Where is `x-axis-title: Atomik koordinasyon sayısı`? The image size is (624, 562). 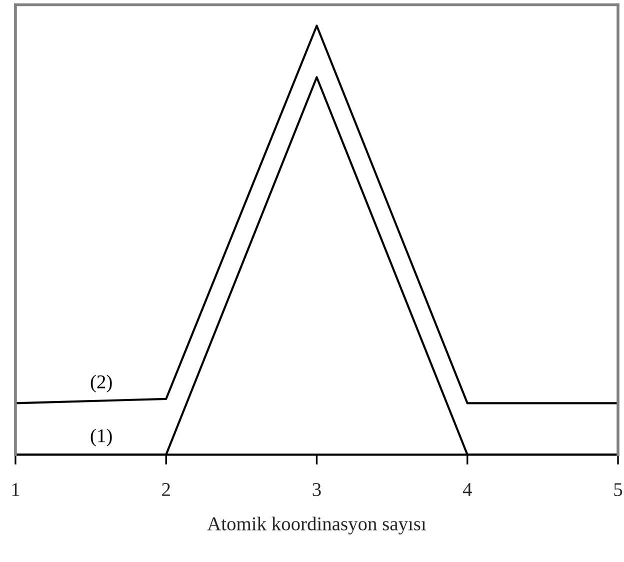 x-axis-title: Atomik koordinasyon sayısı is located at coordinates (316, 525).